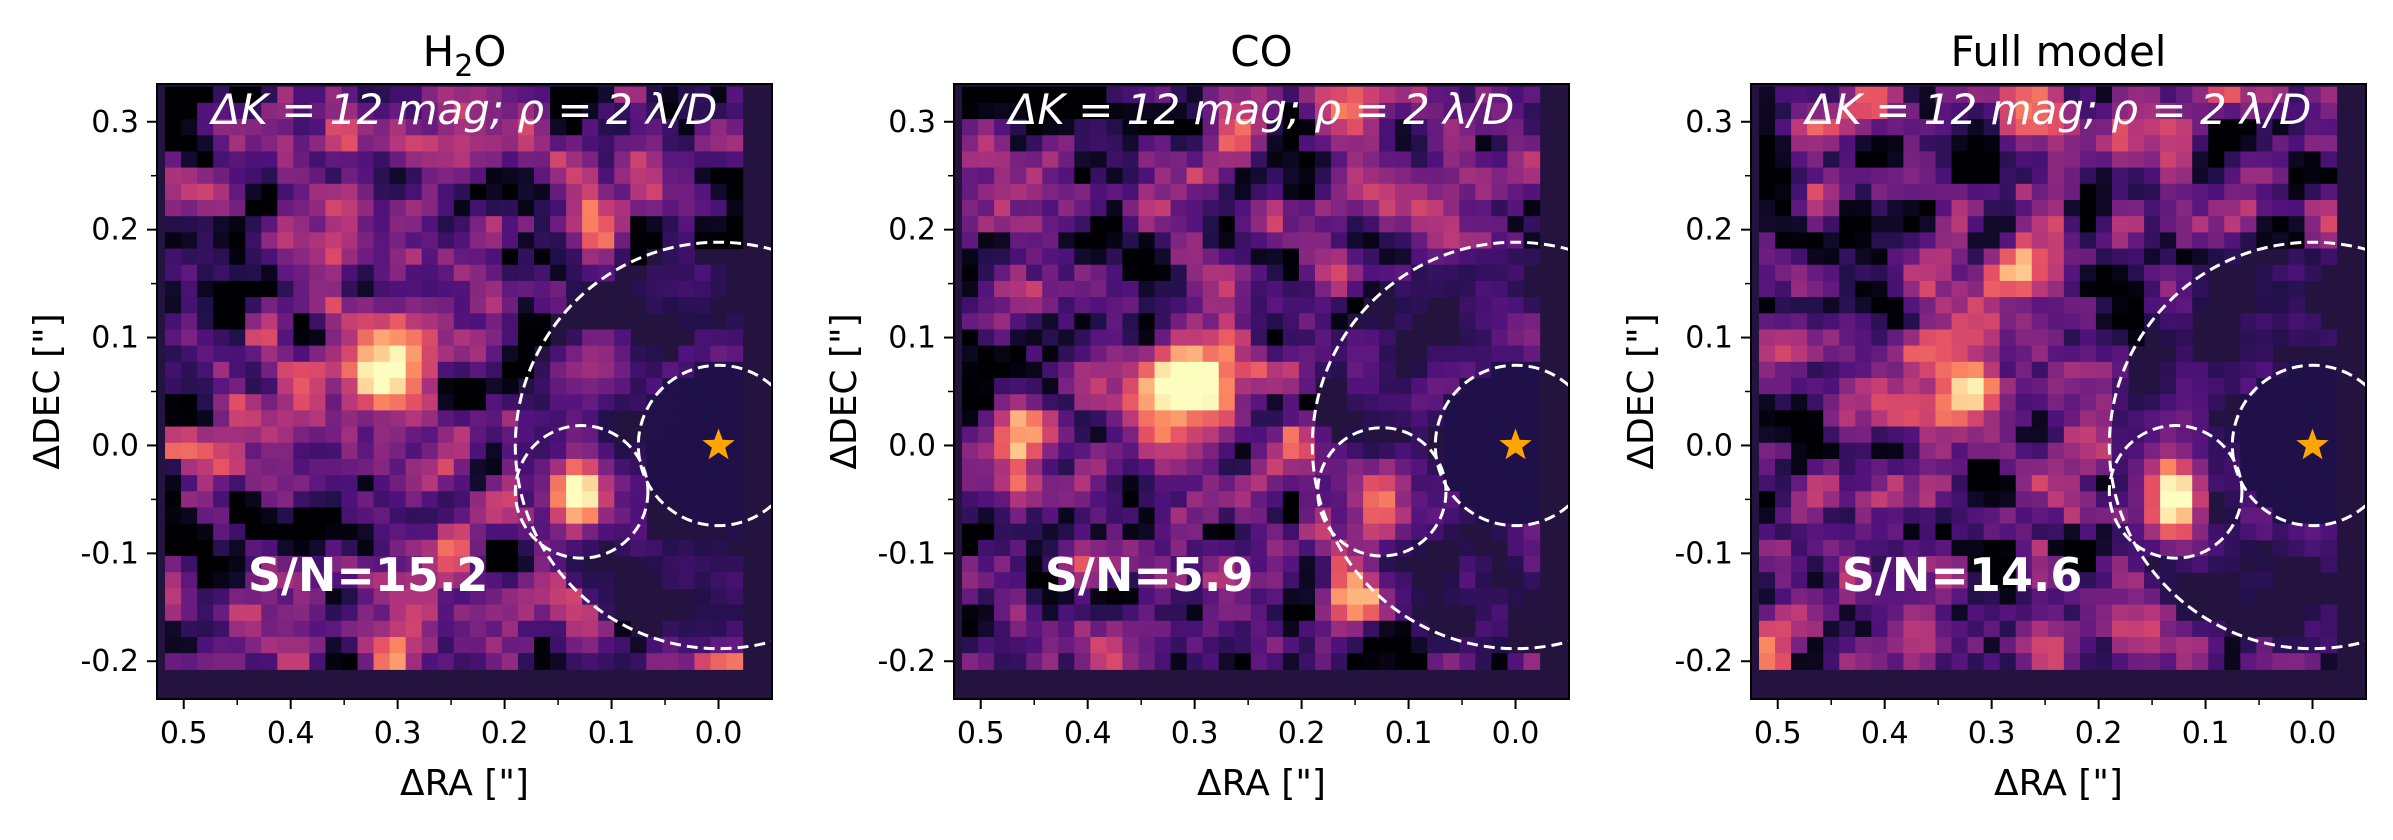 The width and height of the screenshot is (2393, 840). I want to click on x-tick-label: 0.2, so click(2099, 733).